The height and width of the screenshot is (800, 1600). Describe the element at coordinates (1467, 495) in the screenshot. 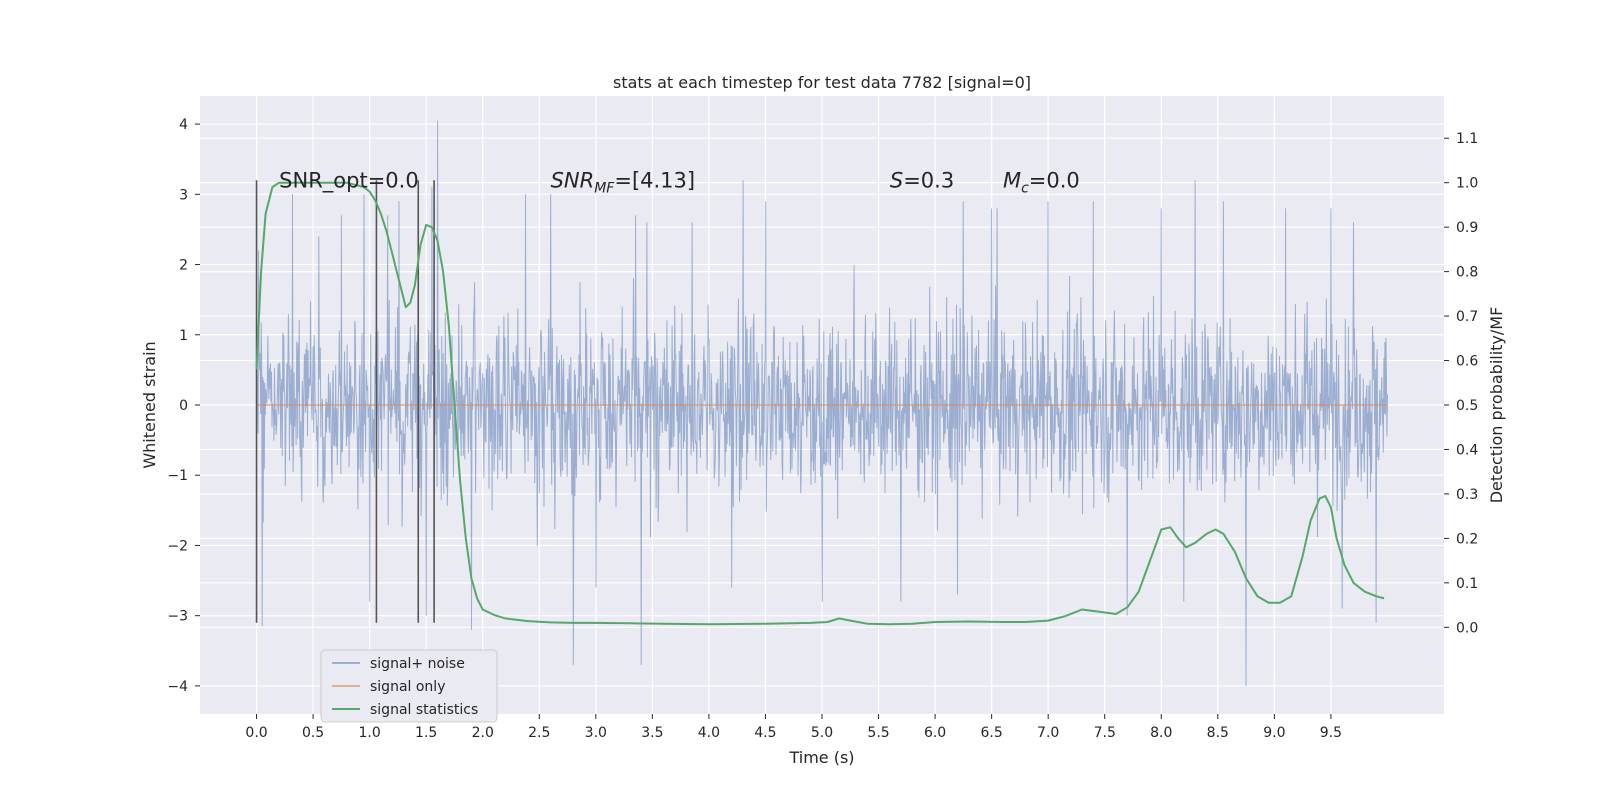

I see `y-right-tick-label: 0.3` at that location.